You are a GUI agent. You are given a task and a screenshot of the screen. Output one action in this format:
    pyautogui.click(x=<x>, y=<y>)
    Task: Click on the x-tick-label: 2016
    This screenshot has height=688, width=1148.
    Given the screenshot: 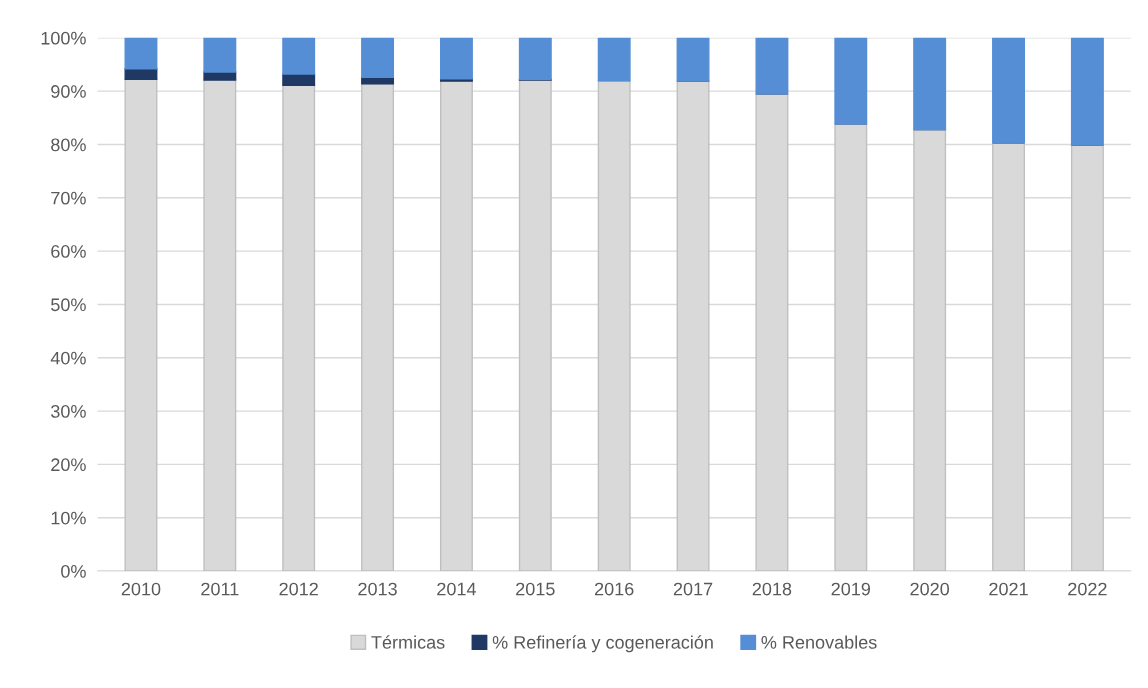 What is the action you would take?
    pyautogui.click(x=614, y=589)
    